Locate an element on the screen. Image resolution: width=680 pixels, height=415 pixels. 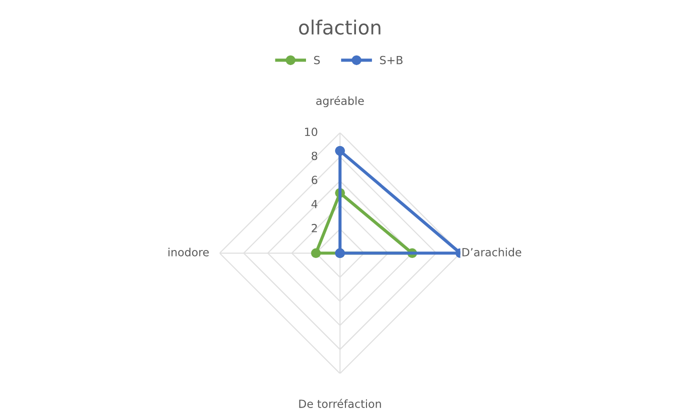
y-tick-label: 2 is located at coordinates (314, 228).